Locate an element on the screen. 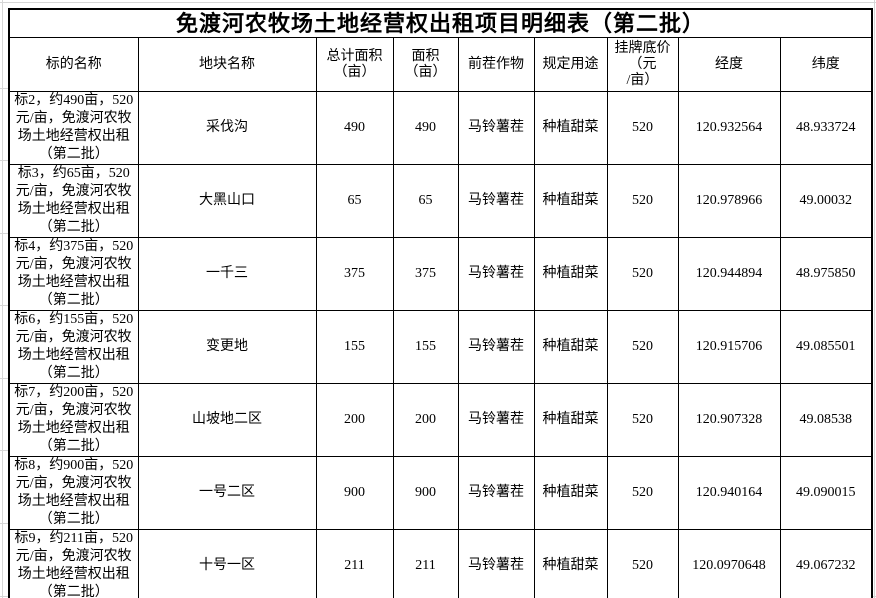 Image resolution: width=876 pixels, height=598 pixels. cell-area: 65 is located at coordinates (425, 201).